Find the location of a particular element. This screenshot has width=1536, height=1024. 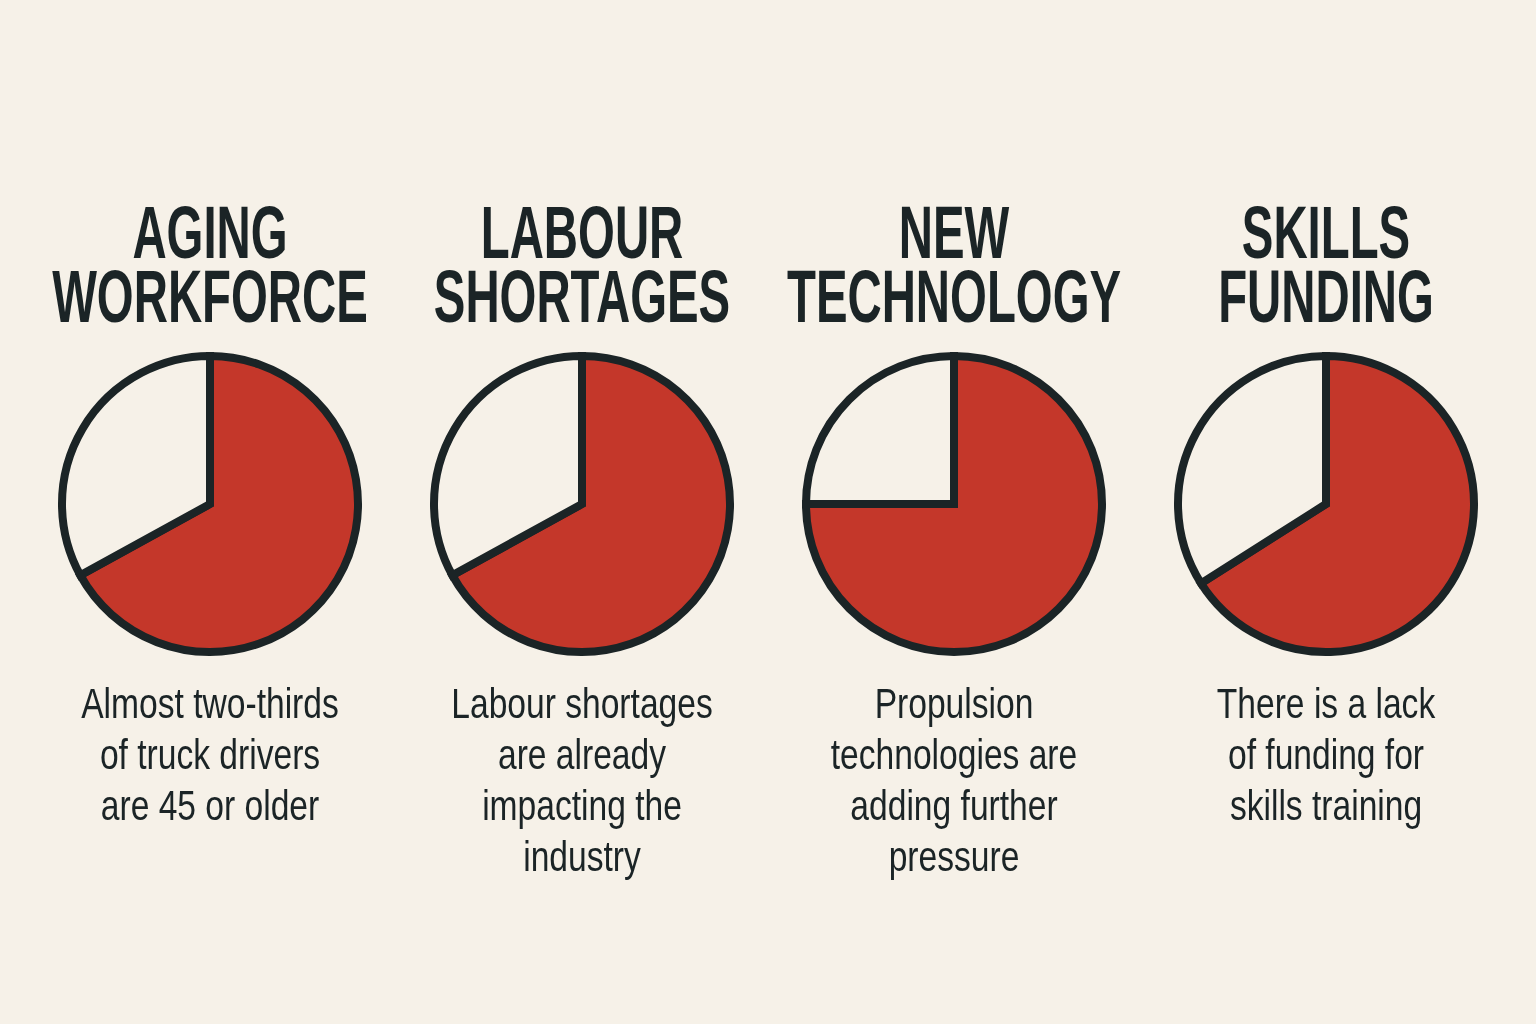

text: There is a lack of funding for skills training is located at coordinates (1326, 754).